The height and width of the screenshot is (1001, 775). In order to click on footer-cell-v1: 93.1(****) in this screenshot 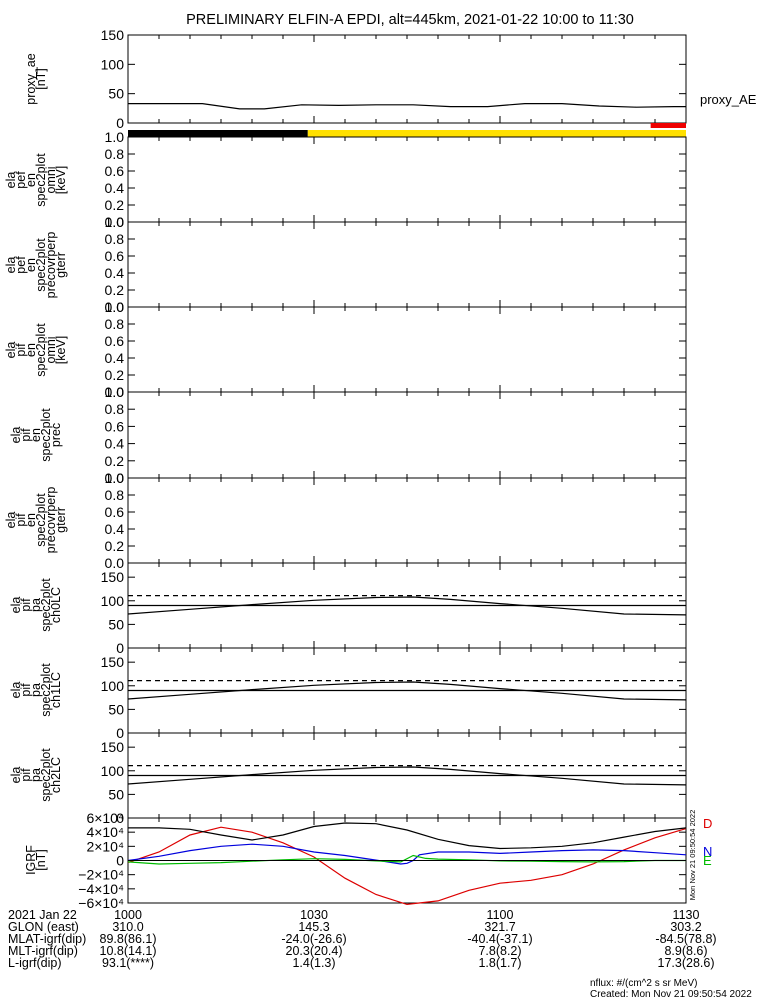, I will do `click(128, 963)`.